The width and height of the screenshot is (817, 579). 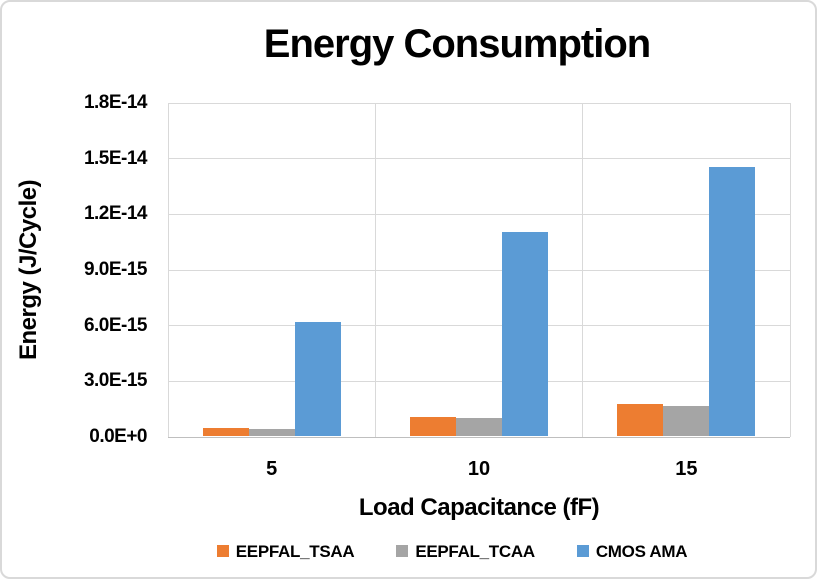 What do you see at coordinates (479, 469) in the screenshot?
I see `x-tick-label: 10` at bounding box center [479, 469].